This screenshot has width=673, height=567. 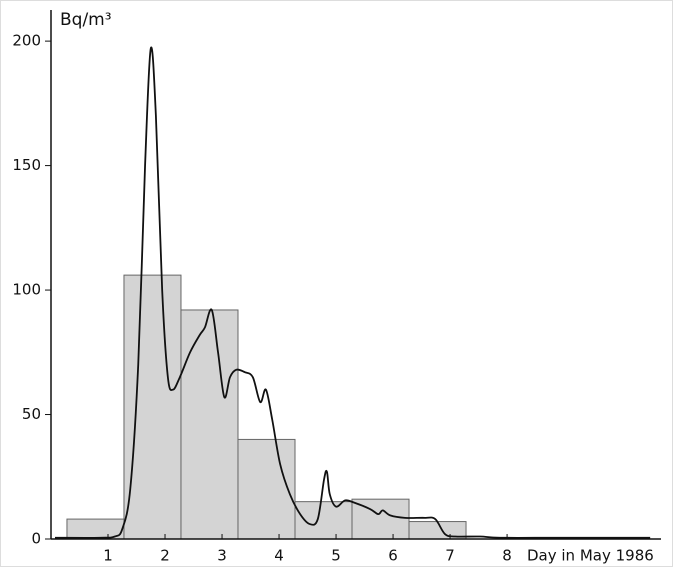 I want to click on x-tick-label: 4, so click(x=279, y=556).